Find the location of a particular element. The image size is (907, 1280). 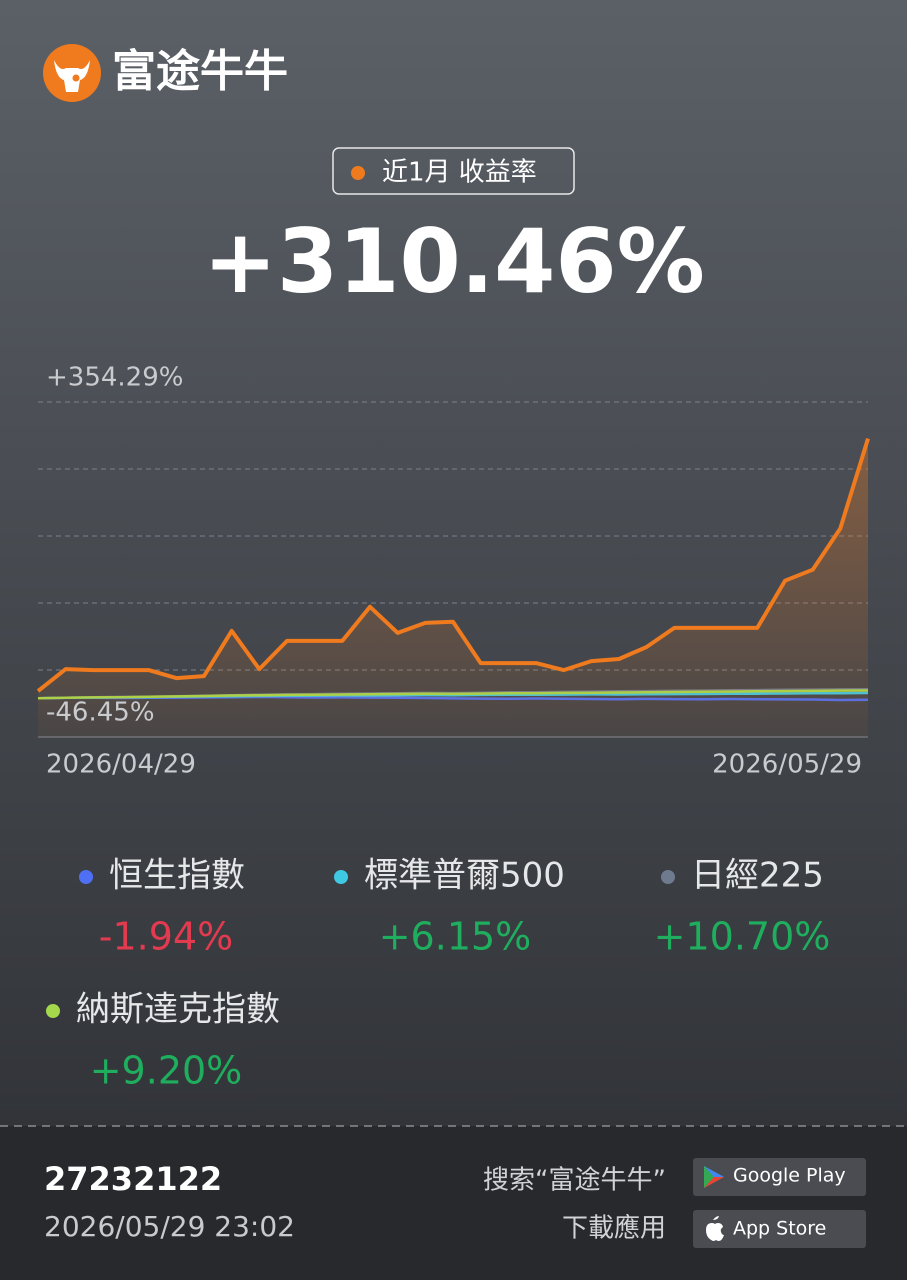

google-play-button: Google Play is located at coordinates (779, 1177).